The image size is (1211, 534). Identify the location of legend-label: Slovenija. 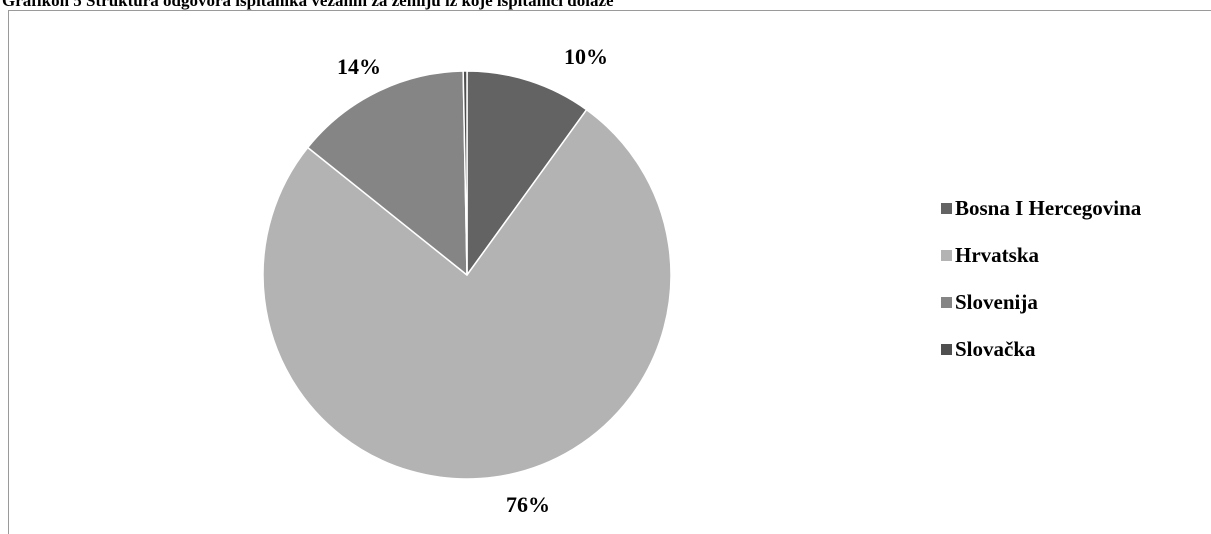
(996, 301).